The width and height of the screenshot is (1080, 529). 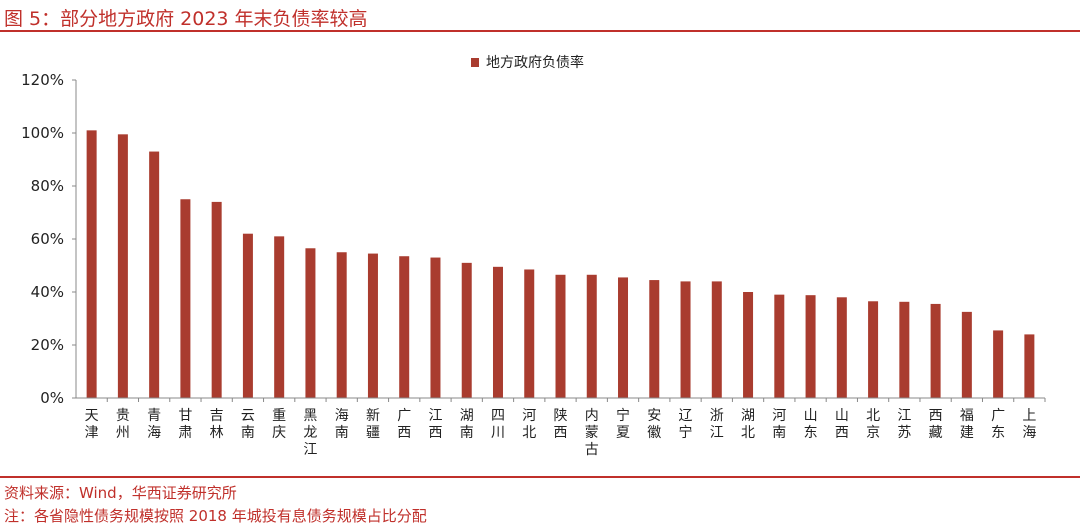 What do you see at coordinates (966, 354) in the screenshot?
I see `bar-福建` at bounding box center [966, 354].